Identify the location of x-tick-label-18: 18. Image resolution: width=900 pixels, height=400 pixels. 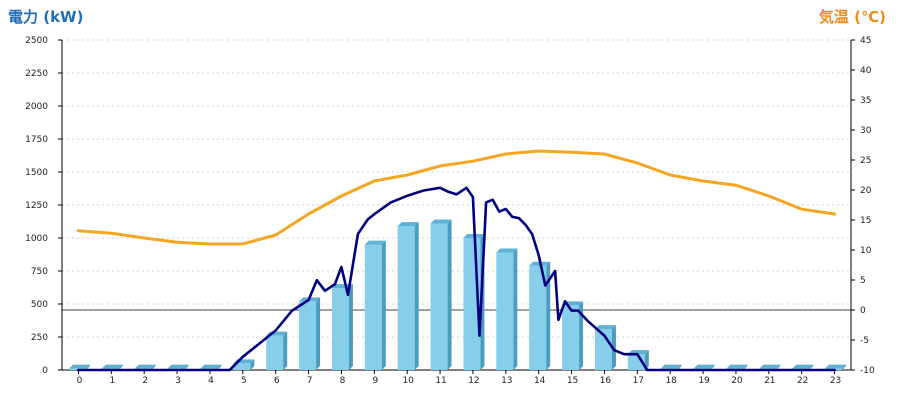
(671, 381).